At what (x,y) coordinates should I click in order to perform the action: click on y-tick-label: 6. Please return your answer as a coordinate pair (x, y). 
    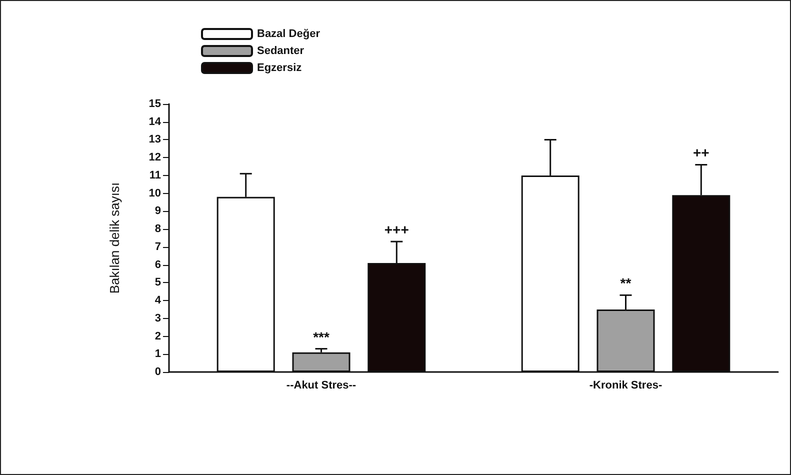
    Looking at the image, I should click on (157, 264).